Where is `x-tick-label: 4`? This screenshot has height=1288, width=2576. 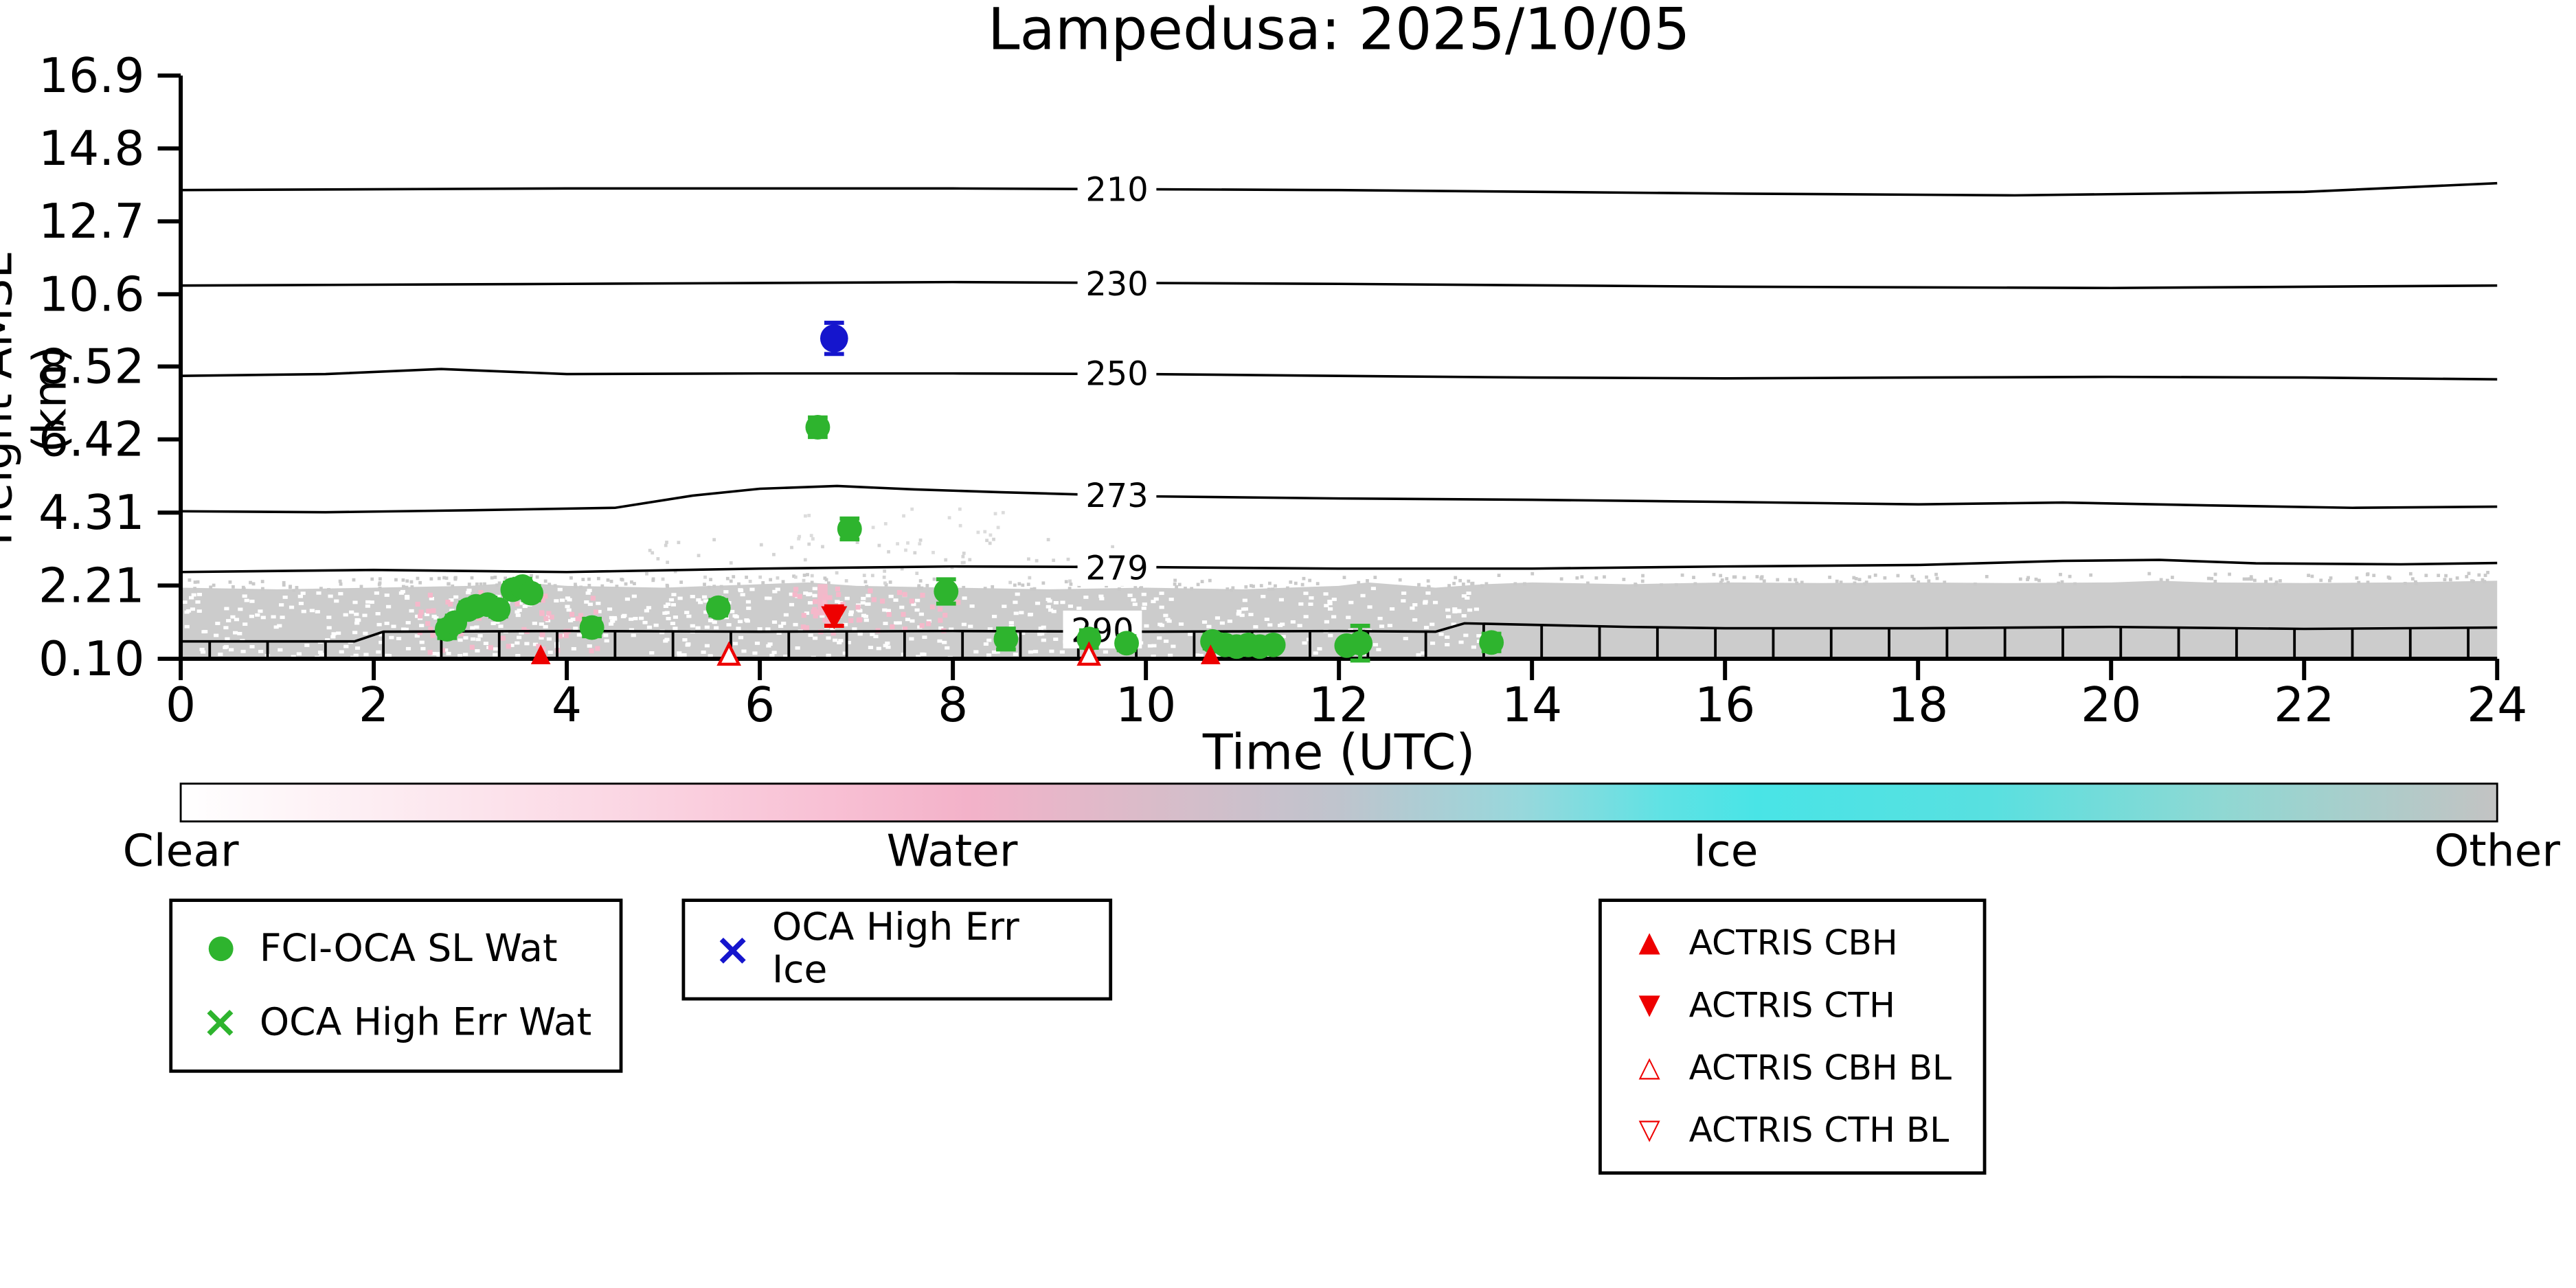 x-tick-label: 4 is located at coordinates (567, 705).